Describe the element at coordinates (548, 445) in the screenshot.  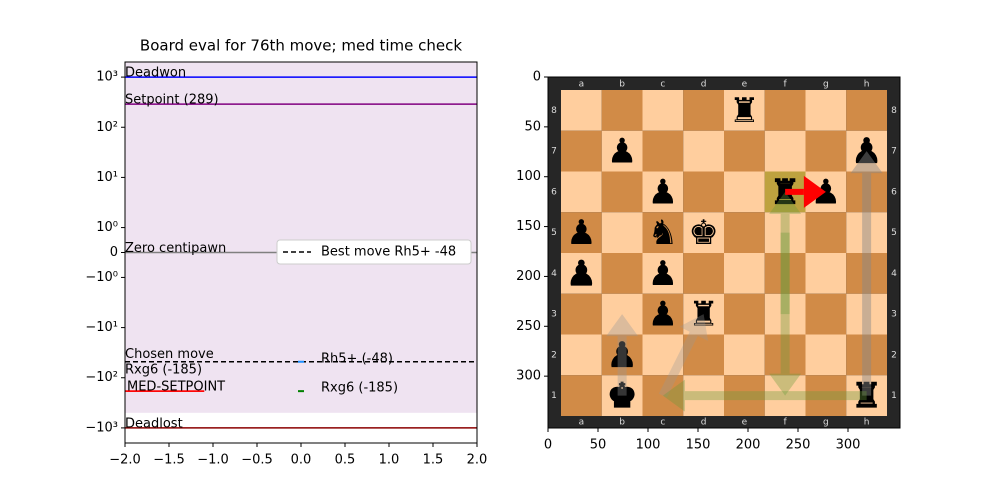
I see `x-tick-label: 0` at that location.